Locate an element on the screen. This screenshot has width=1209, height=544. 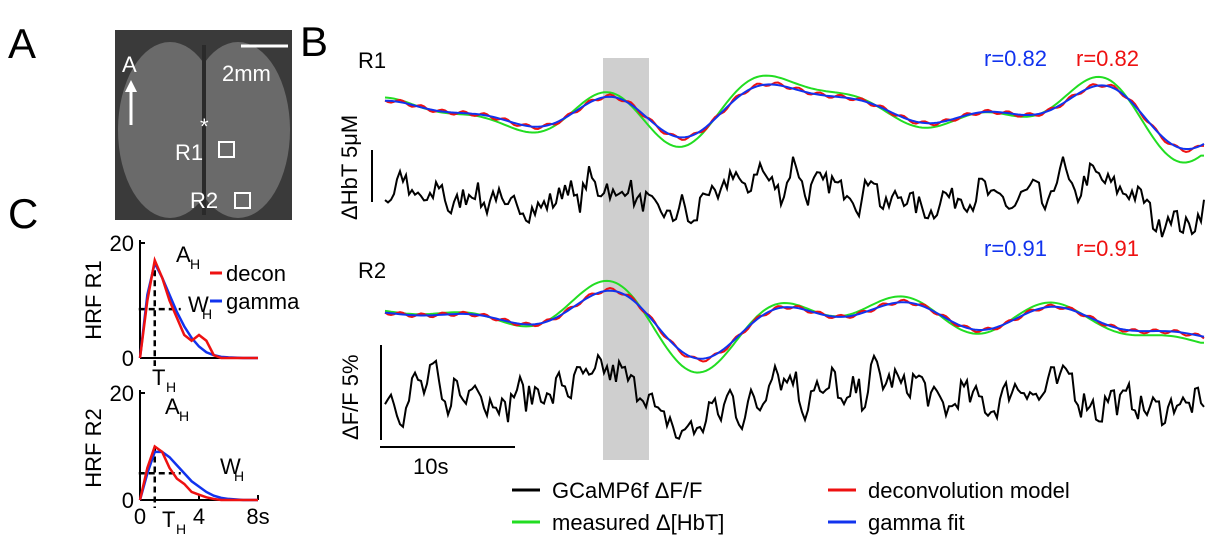
legend-label: deconvolution model is located at coordinates (969, 490).